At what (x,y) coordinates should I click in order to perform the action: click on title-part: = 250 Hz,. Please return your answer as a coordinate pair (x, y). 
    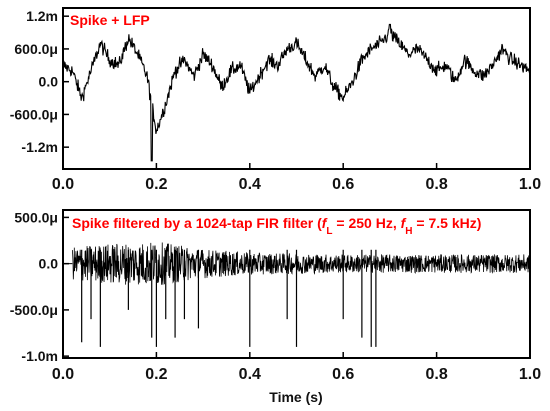
    Looking at the image, I should click on (367, 223).